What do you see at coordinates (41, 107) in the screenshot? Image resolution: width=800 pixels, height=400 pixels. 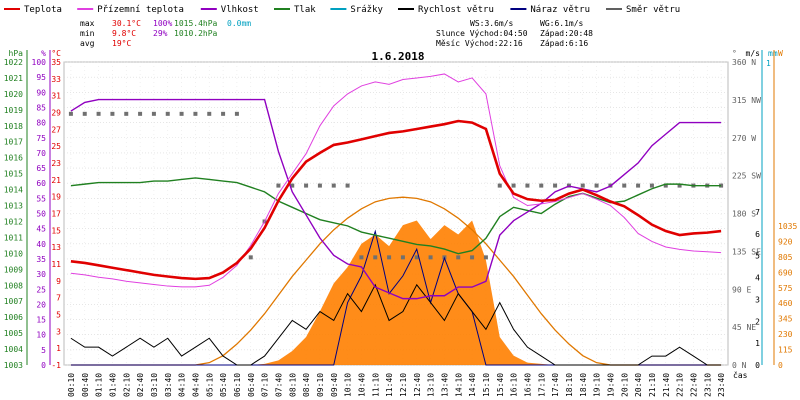 I see `axis-humidity-tick: 85` at bounding box center [41, 107].